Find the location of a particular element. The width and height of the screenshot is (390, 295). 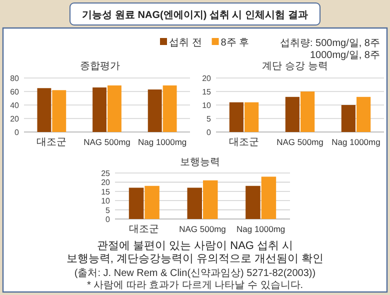

y-tick-label: 60 is located at coordinates (15, 92).